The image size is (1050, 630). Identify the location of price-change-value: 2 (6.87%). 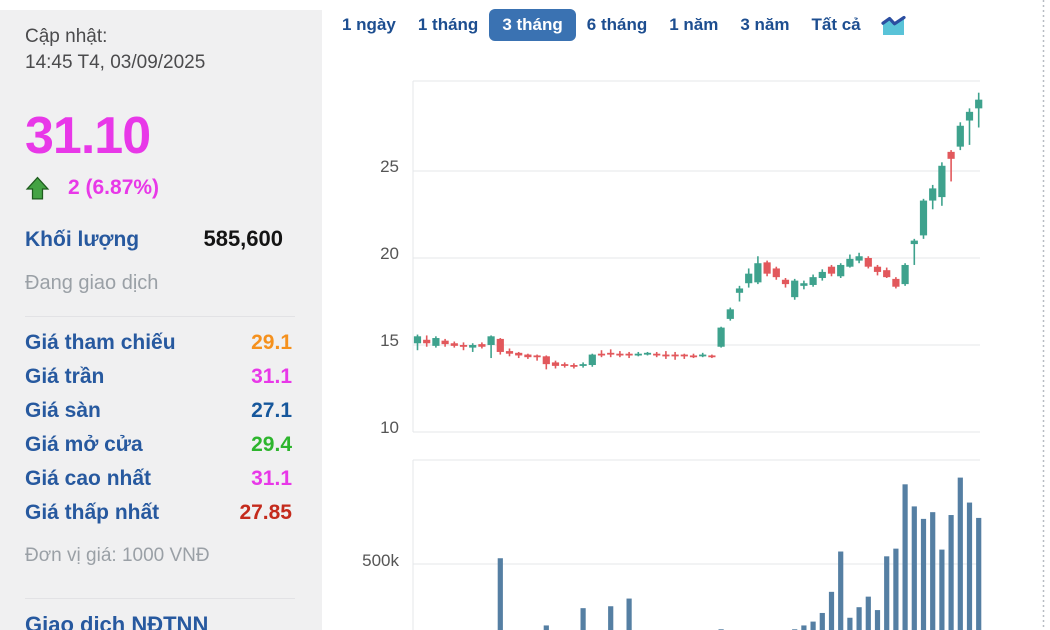
(114, 187).